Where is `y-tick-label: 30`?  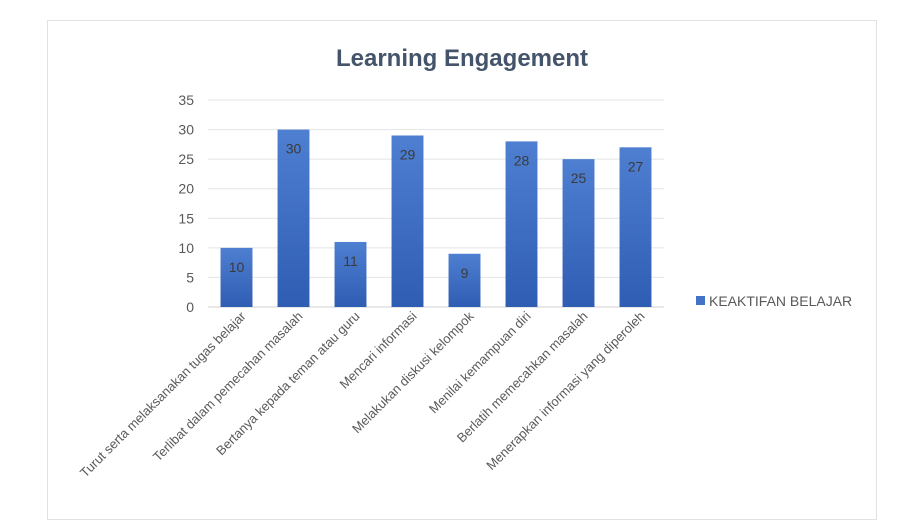
y-tick-label: 30 is located at coordinates (186, 130).